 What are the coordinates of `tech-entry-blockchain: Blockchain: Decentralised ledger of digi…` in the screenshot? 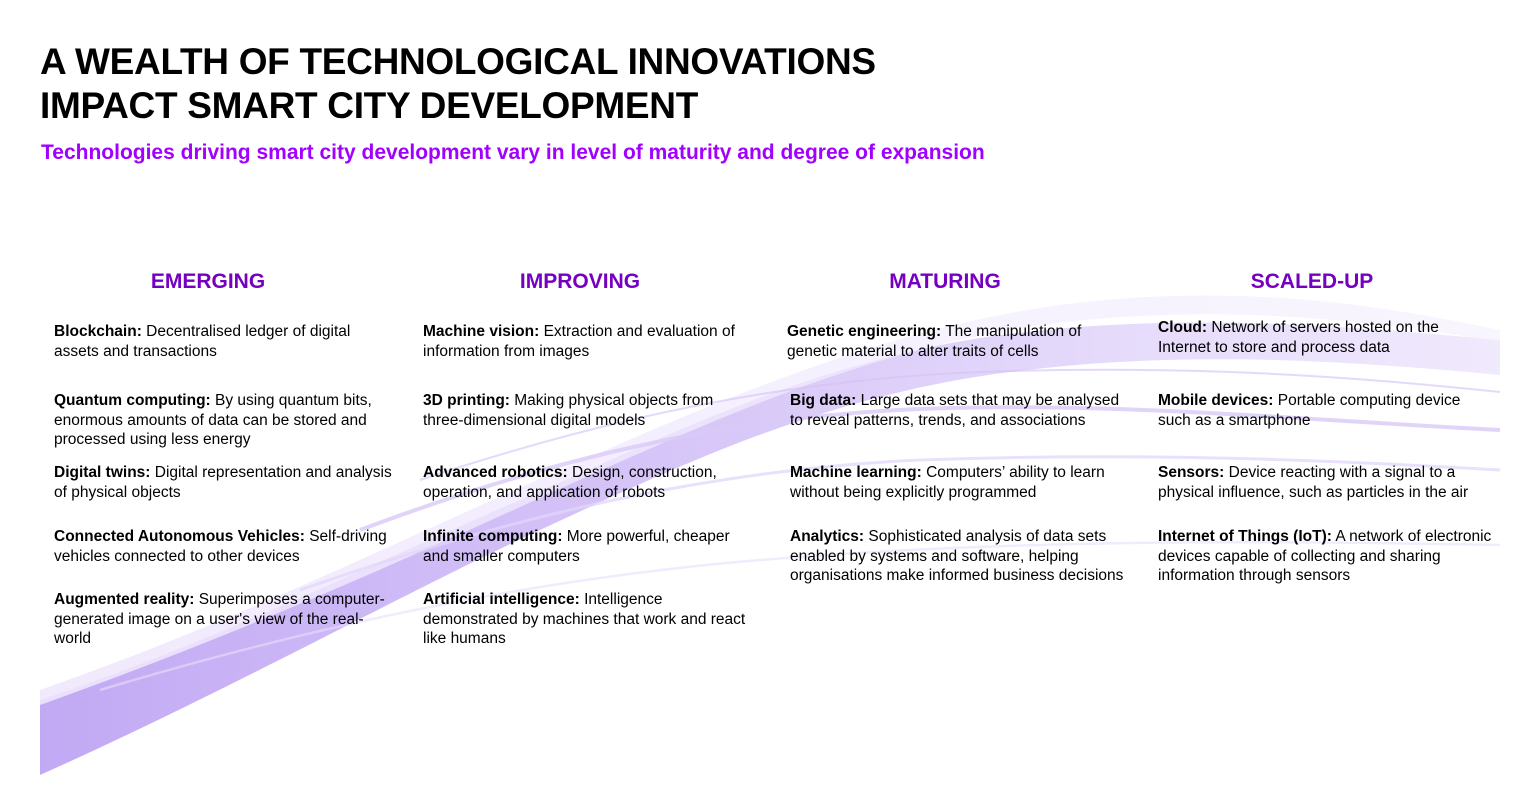 It's located at (225, 341).